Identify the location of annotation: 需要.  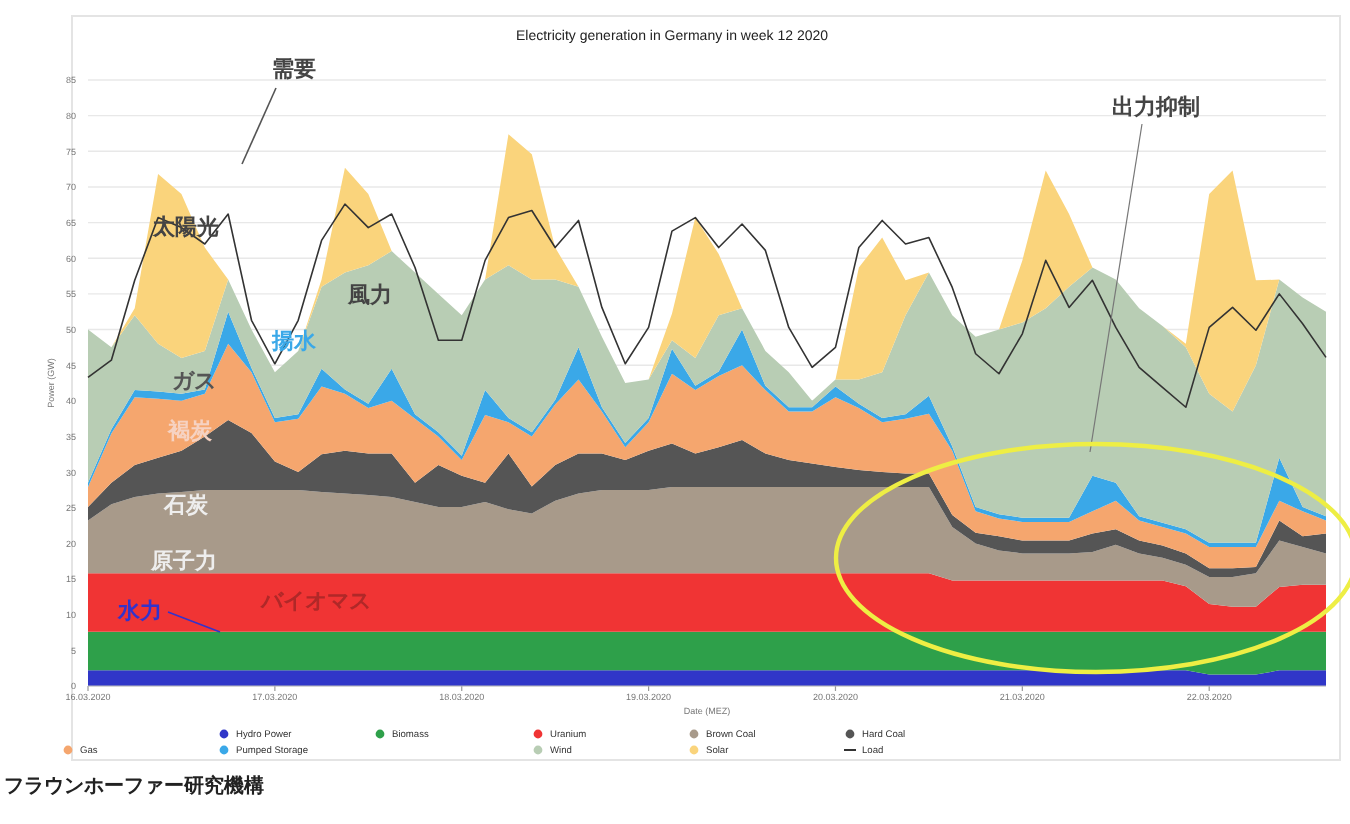
(294, 70).